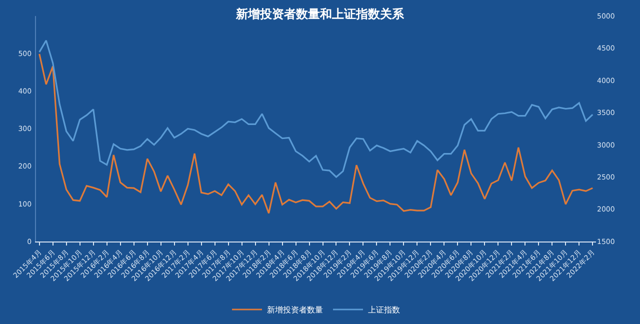  I want to click on legend-label: 上证指数, so click(384, 310).